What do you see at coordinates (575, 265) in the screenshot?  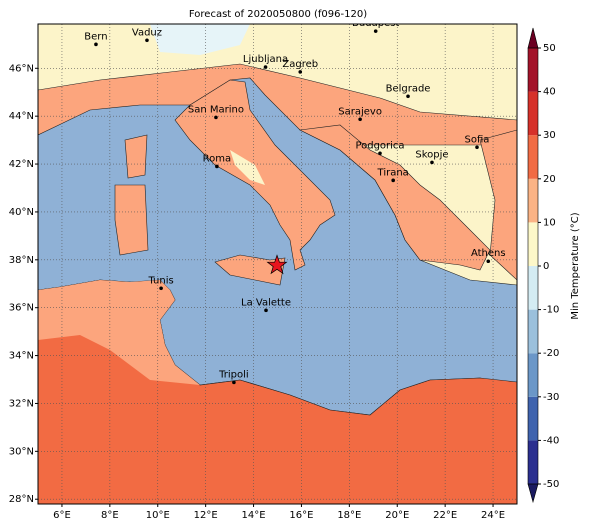 I see `colorbar-label: Min Temperature (°C)` at bounding box center [575, 265].